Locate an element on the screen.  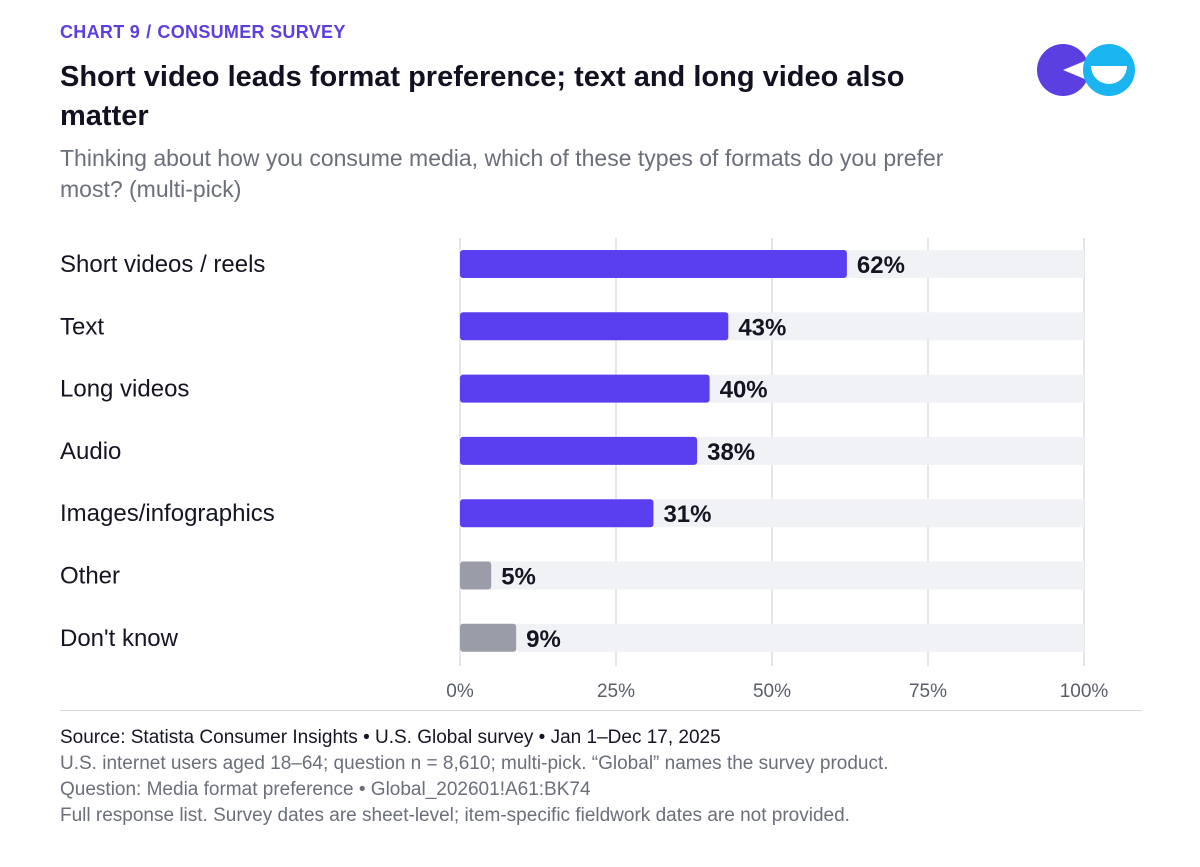
brand-logo is located at coordinates (1086, 70).